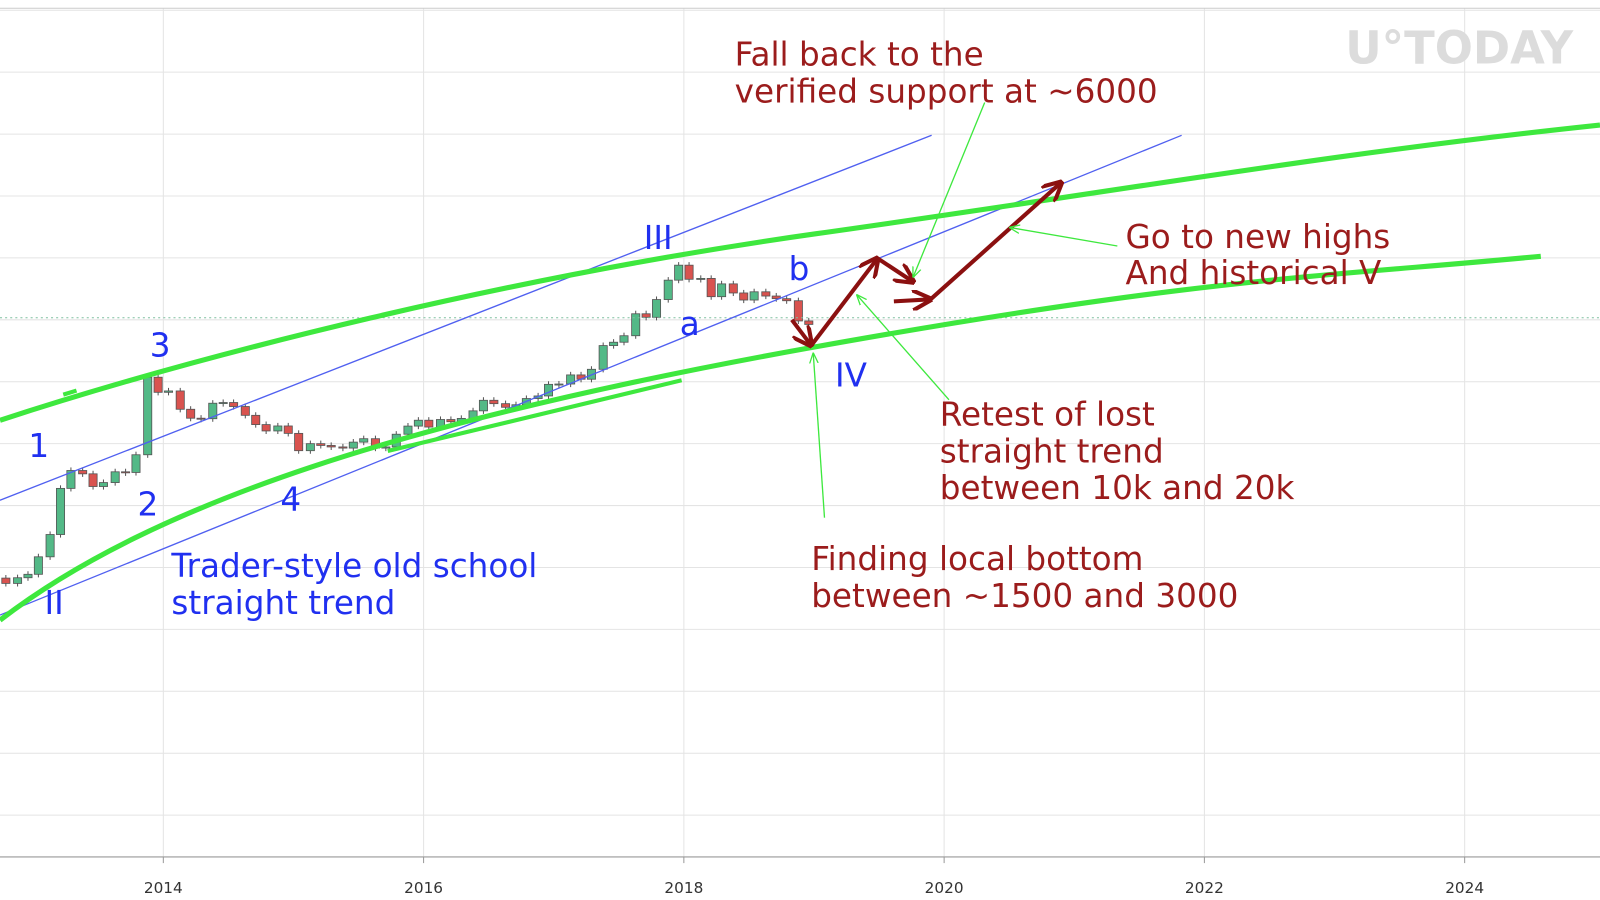 This screenshot has height=900, width=1600. Describe the element at coordinates (799, 269) in the screenshot. I see `wave-label: b` at that location.